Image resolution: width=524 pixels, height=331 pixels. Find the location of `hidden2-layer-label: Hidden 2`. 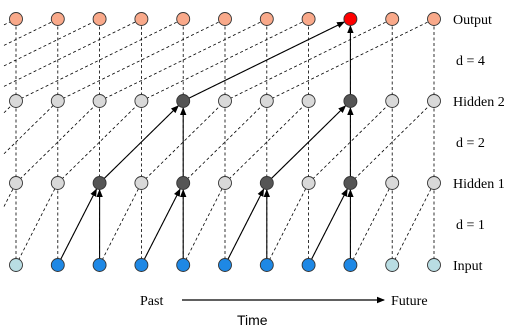

hidden2-layer-label: Hidden 2 is located at coordinates (479, 102).